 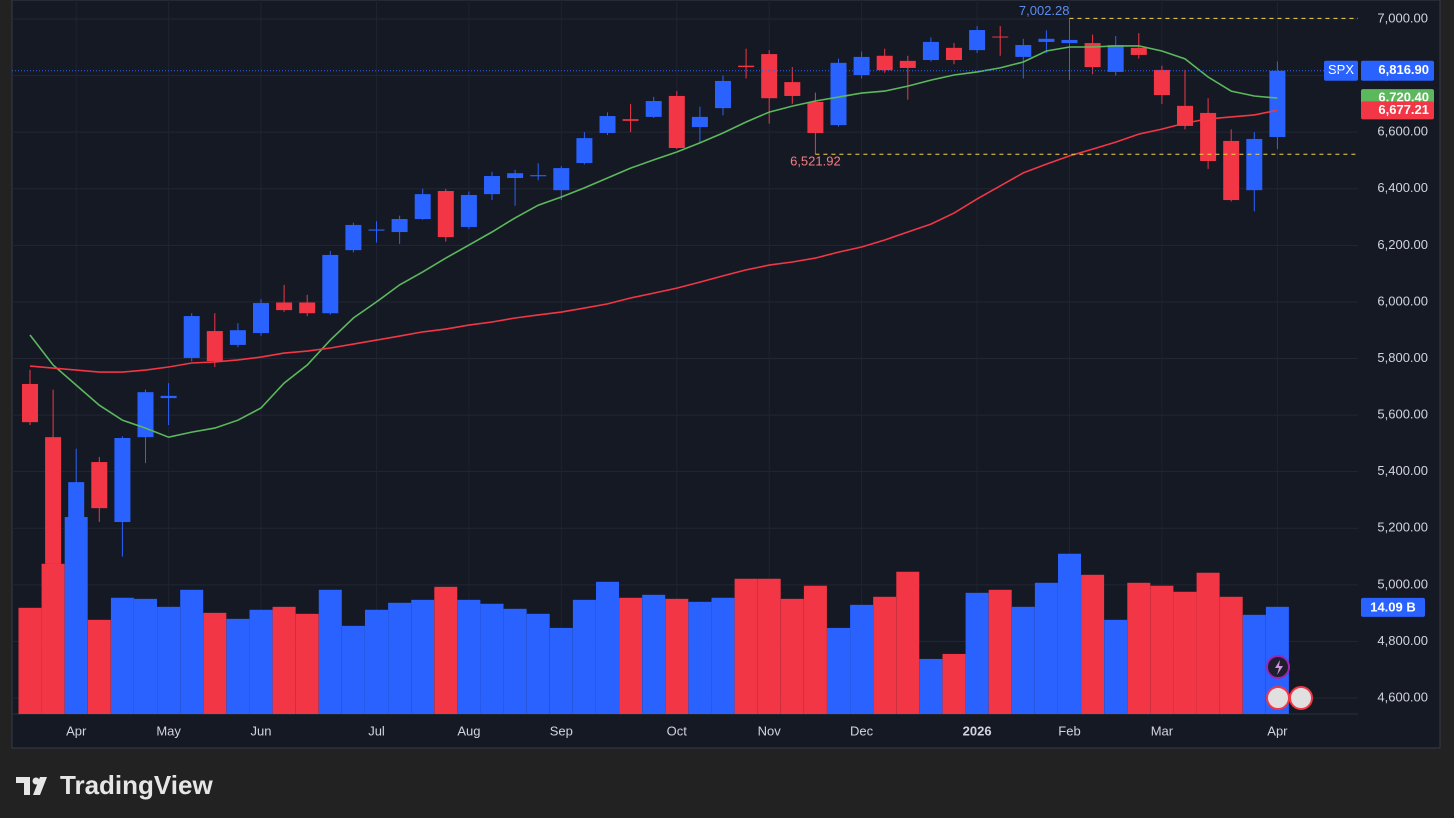 I want to click on y-tick-label: 5,200.00, so click(x=1402, y=527).